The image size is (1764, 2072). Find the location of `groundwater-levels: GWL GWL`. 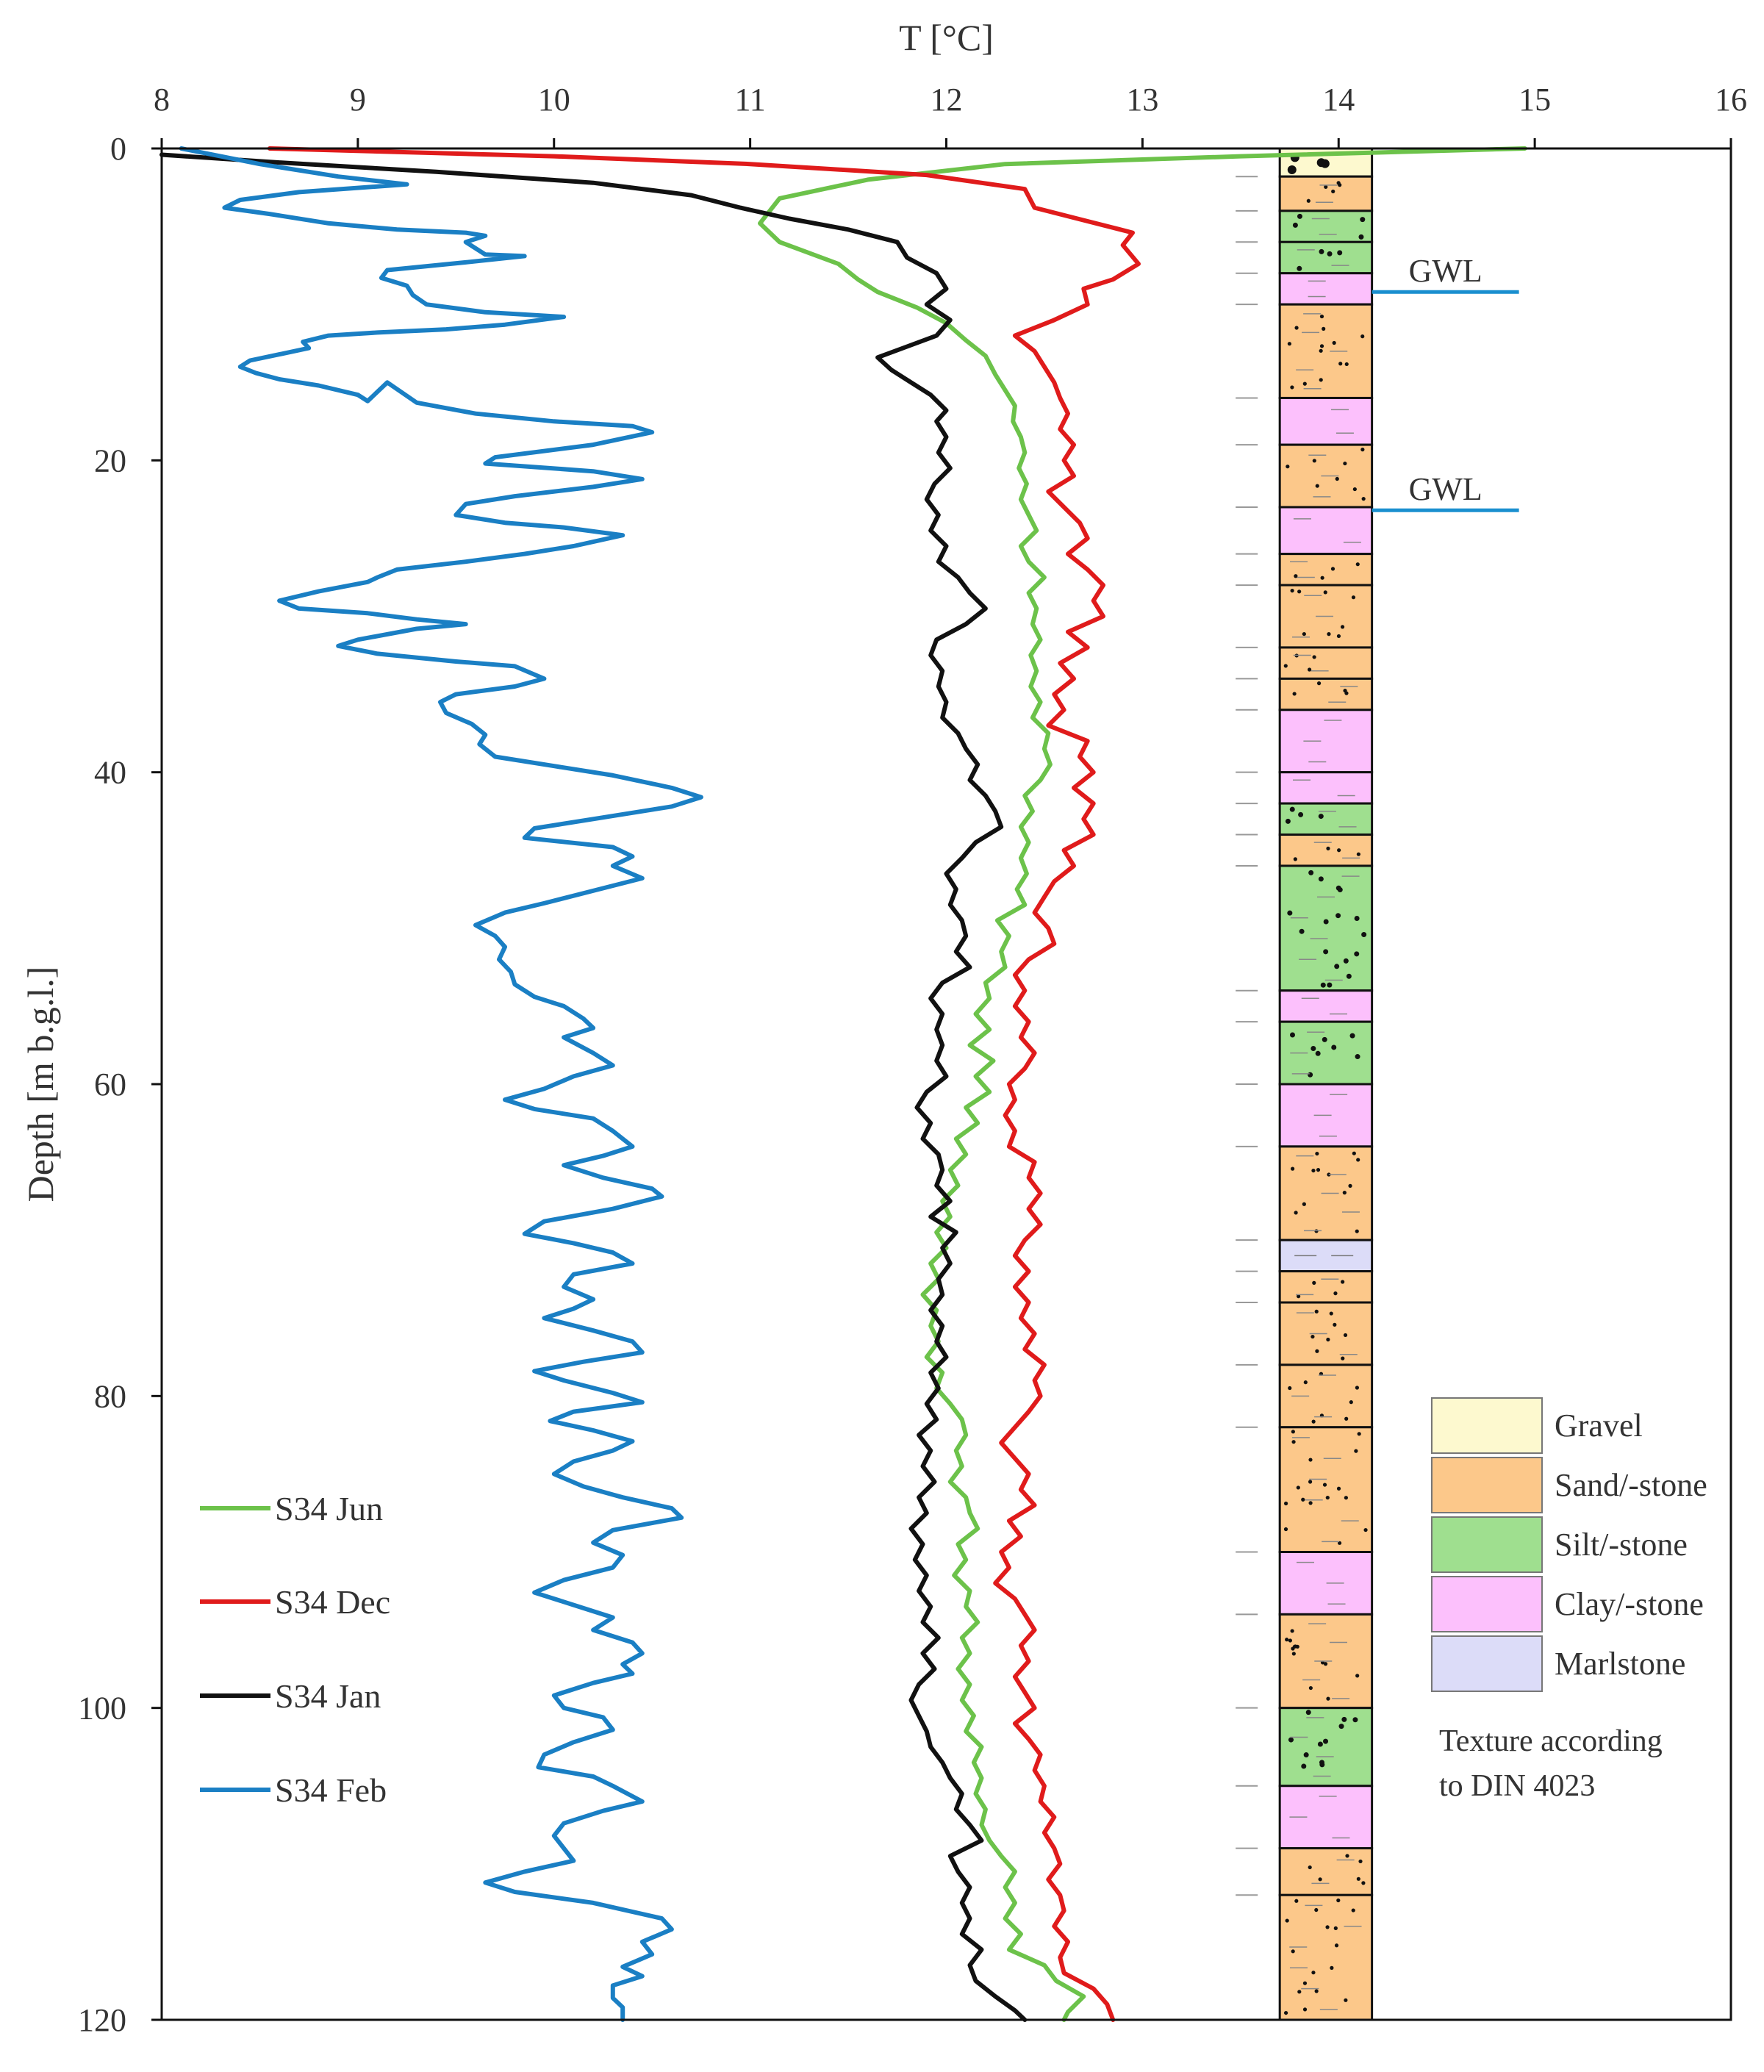

groundwater-levels: GWL GWL is located at coordinates (1445, 382).